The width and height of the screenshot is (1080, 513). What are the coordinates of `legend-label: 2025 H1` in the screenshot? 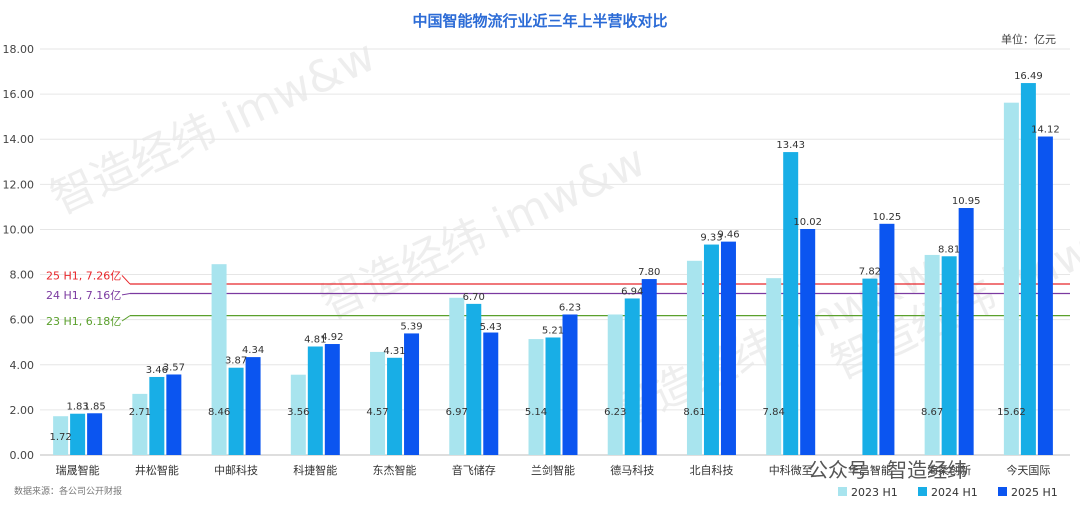 It's located at (1034, 492).